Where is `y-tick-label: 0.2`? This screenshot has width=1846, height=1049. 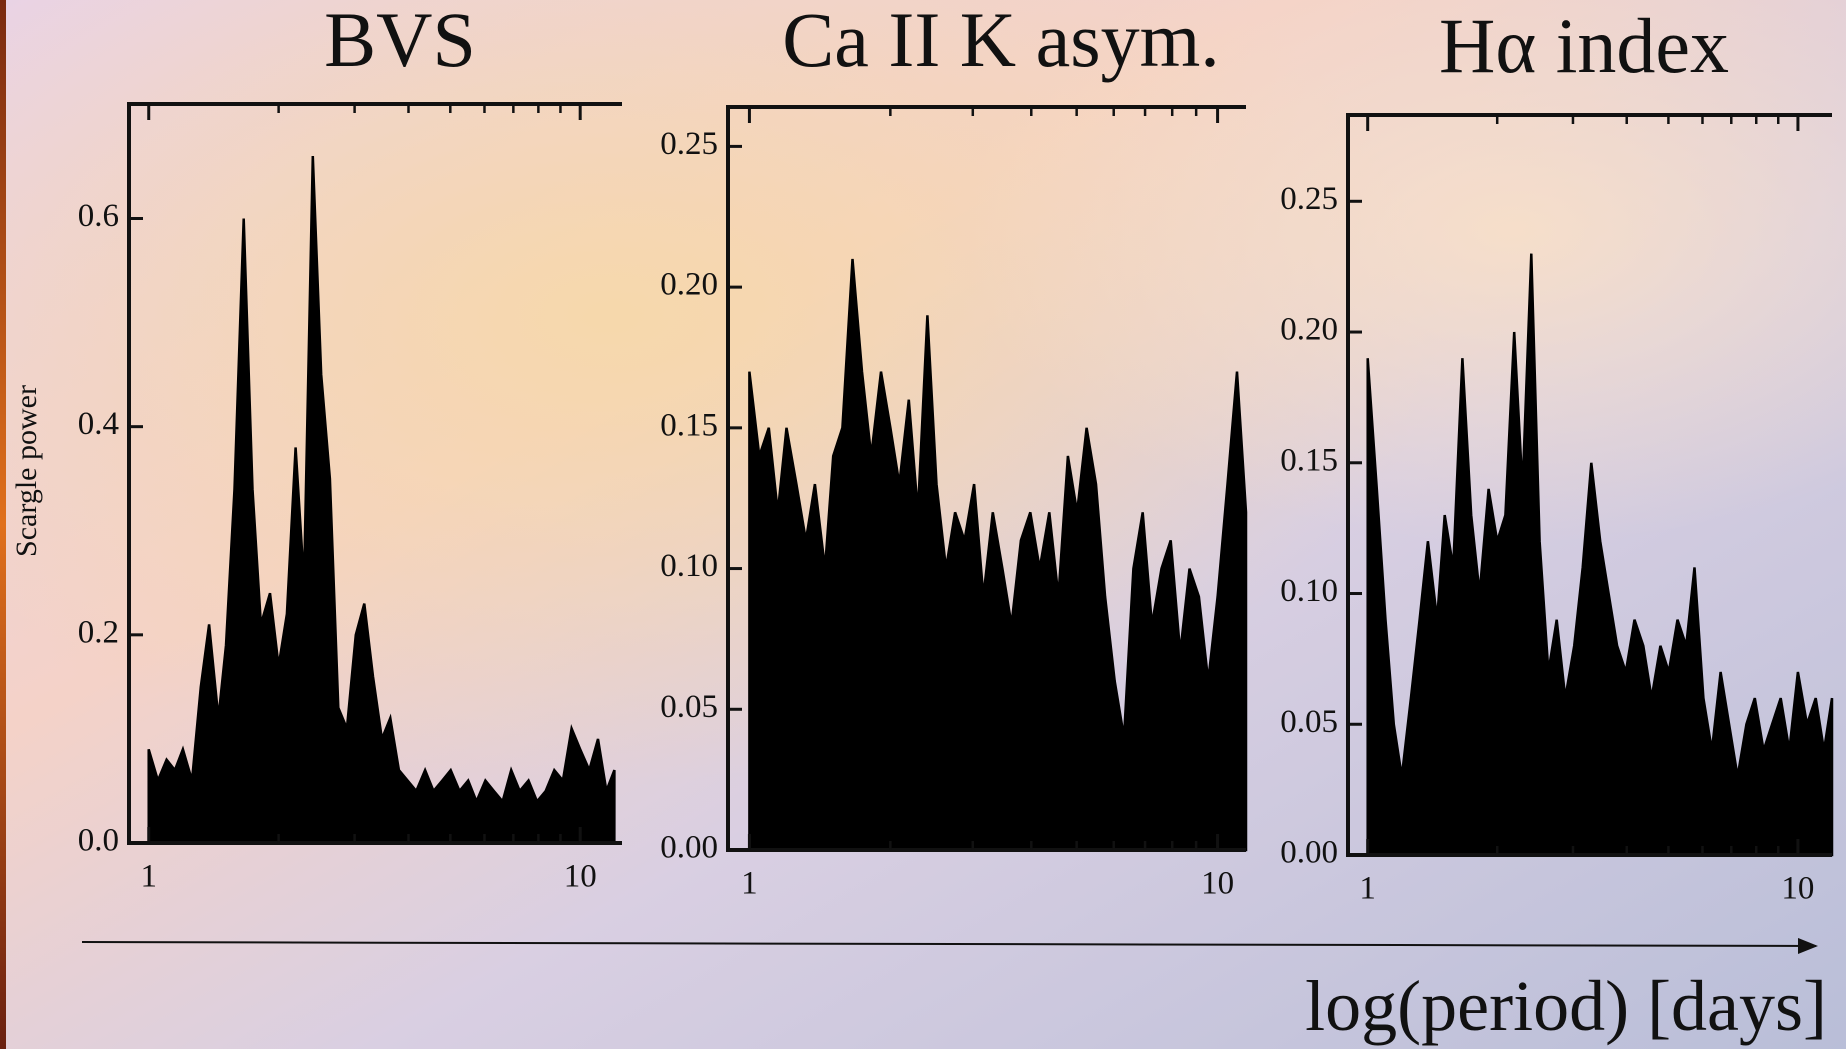 y-tick-label: 0.2 is located at coordinates (98, 632).